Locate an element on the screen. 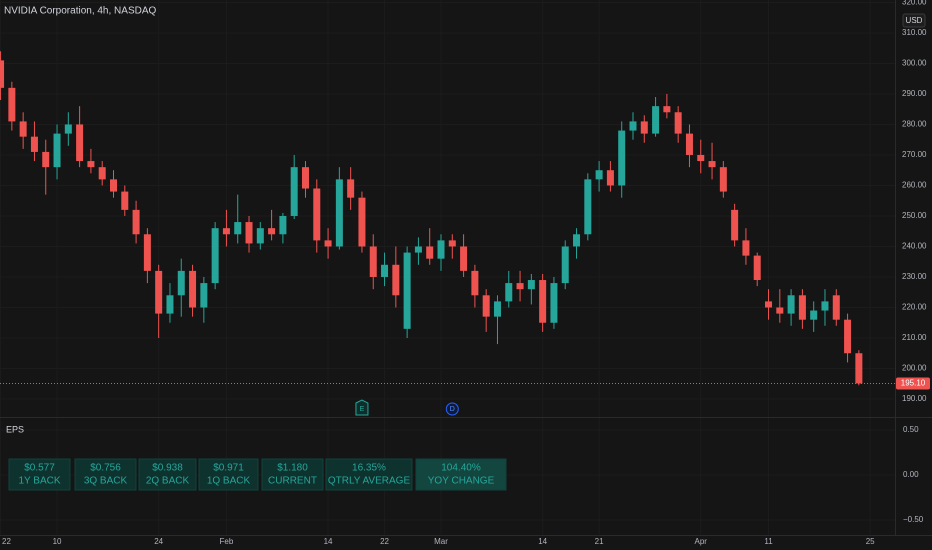 The height and width of the screenshot is (550, 932). eps-label: CURRENT is located at coordinates (292, 481).